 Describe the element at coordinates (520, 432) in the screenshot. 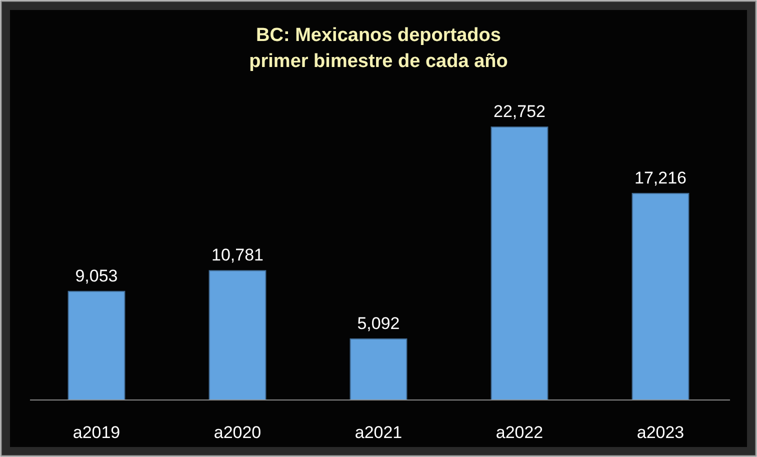

I see `x-tick-label: a2022` at that location.